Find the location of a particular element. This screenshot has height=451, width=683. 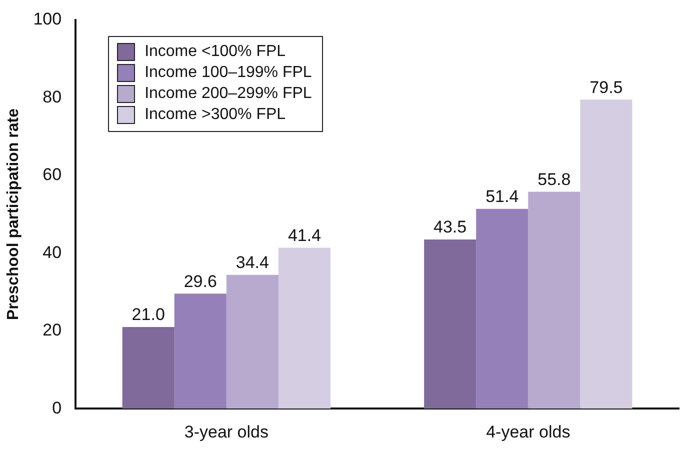

y-tick-label: 60 is located at coordinates (52, 174).